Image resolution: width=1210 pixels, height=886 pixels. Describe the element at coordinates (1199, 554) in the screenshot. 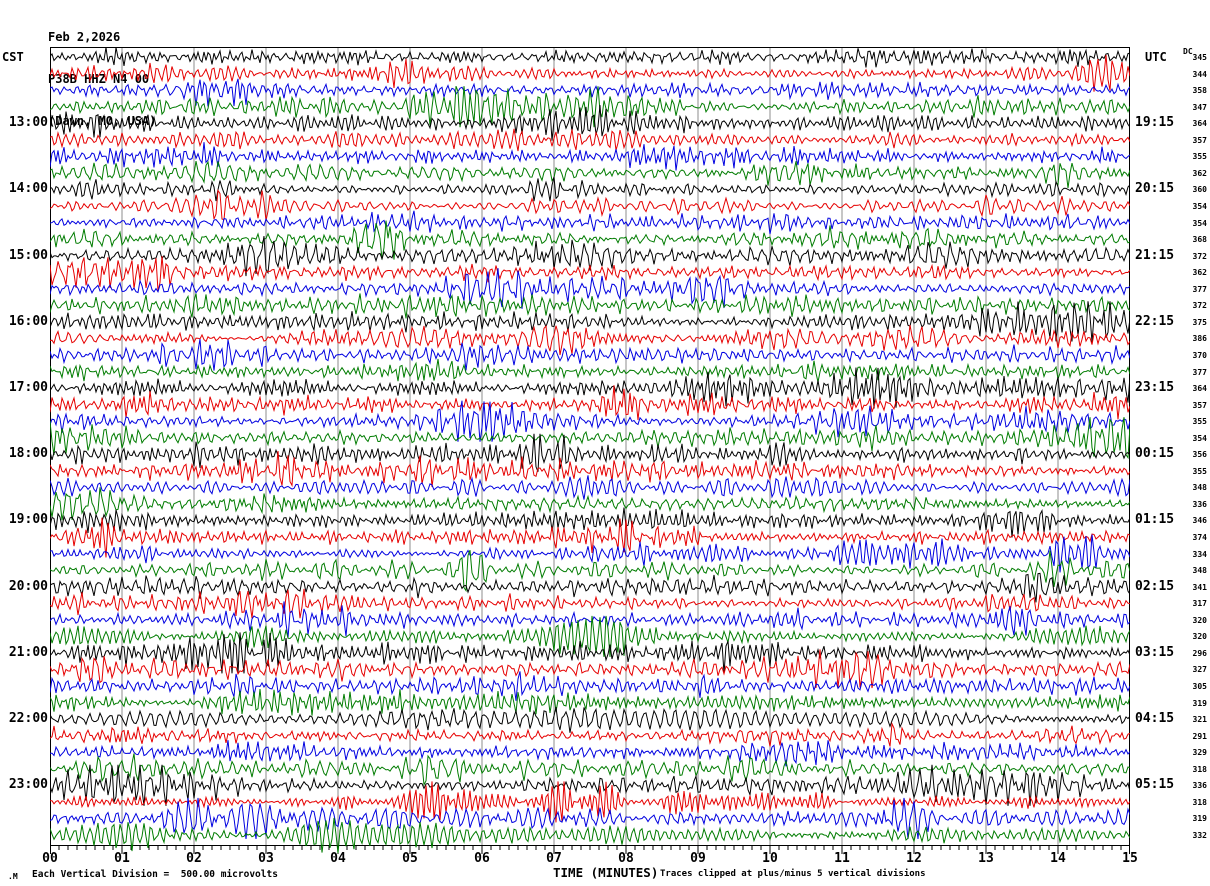

I see `dc-value: 334` at that location.